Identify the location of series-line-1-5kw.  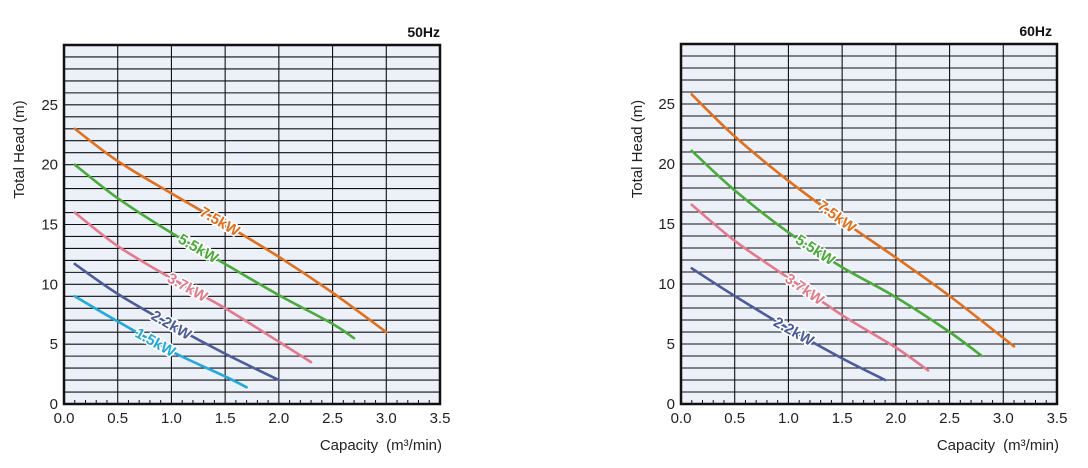
(160, 342).